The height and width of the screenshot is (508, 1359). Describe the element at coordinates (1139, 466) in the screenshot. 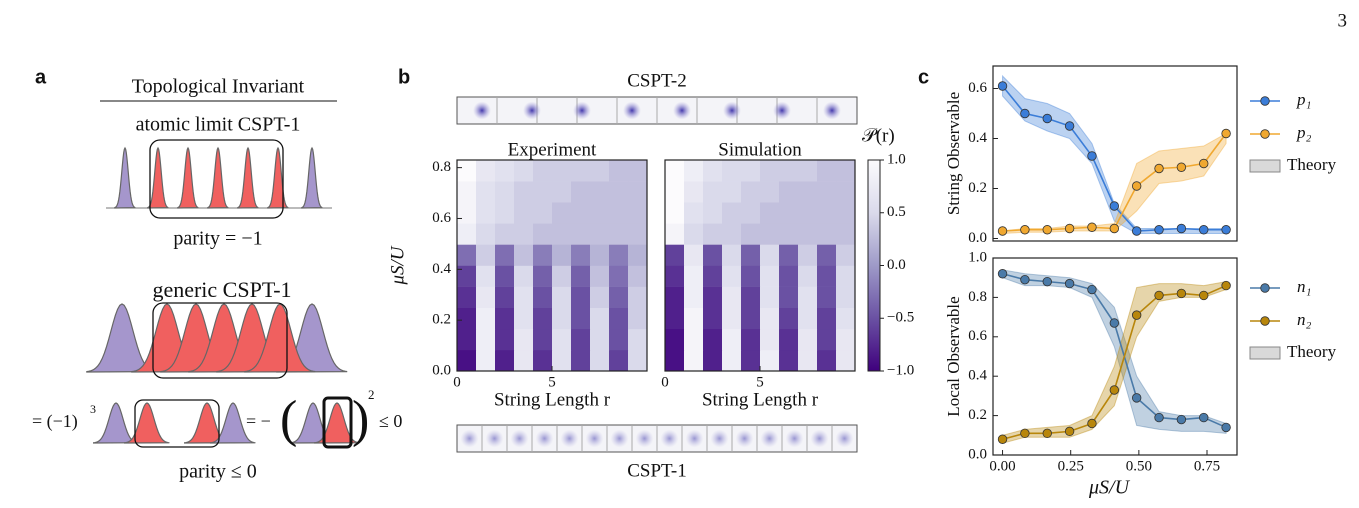

I see `x-tick-label: 0.50` at that location.